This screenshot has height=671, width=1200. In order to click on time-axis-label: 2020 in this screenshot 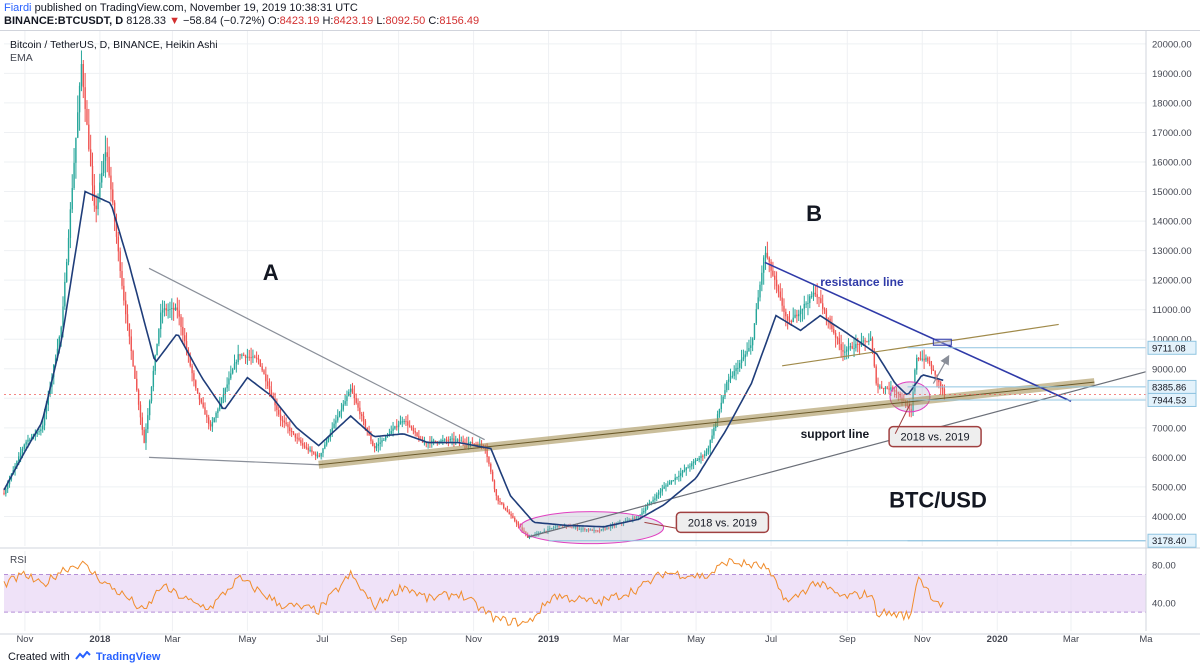, I will do `click(997, 639)`.